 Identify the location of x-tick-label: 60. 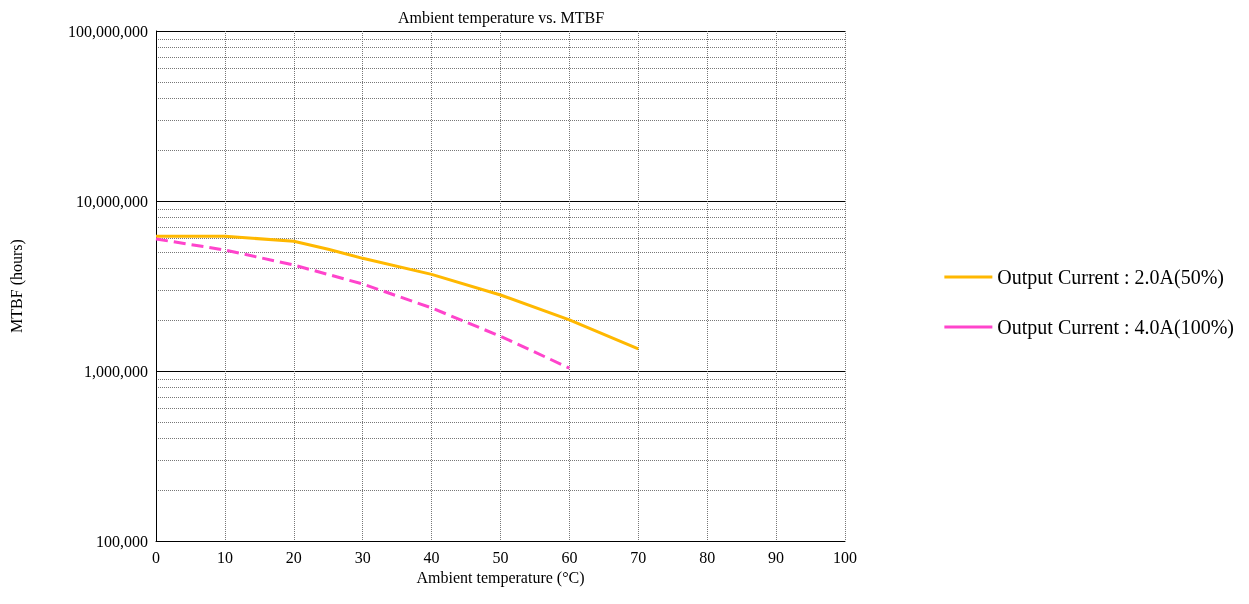
(569, 557).